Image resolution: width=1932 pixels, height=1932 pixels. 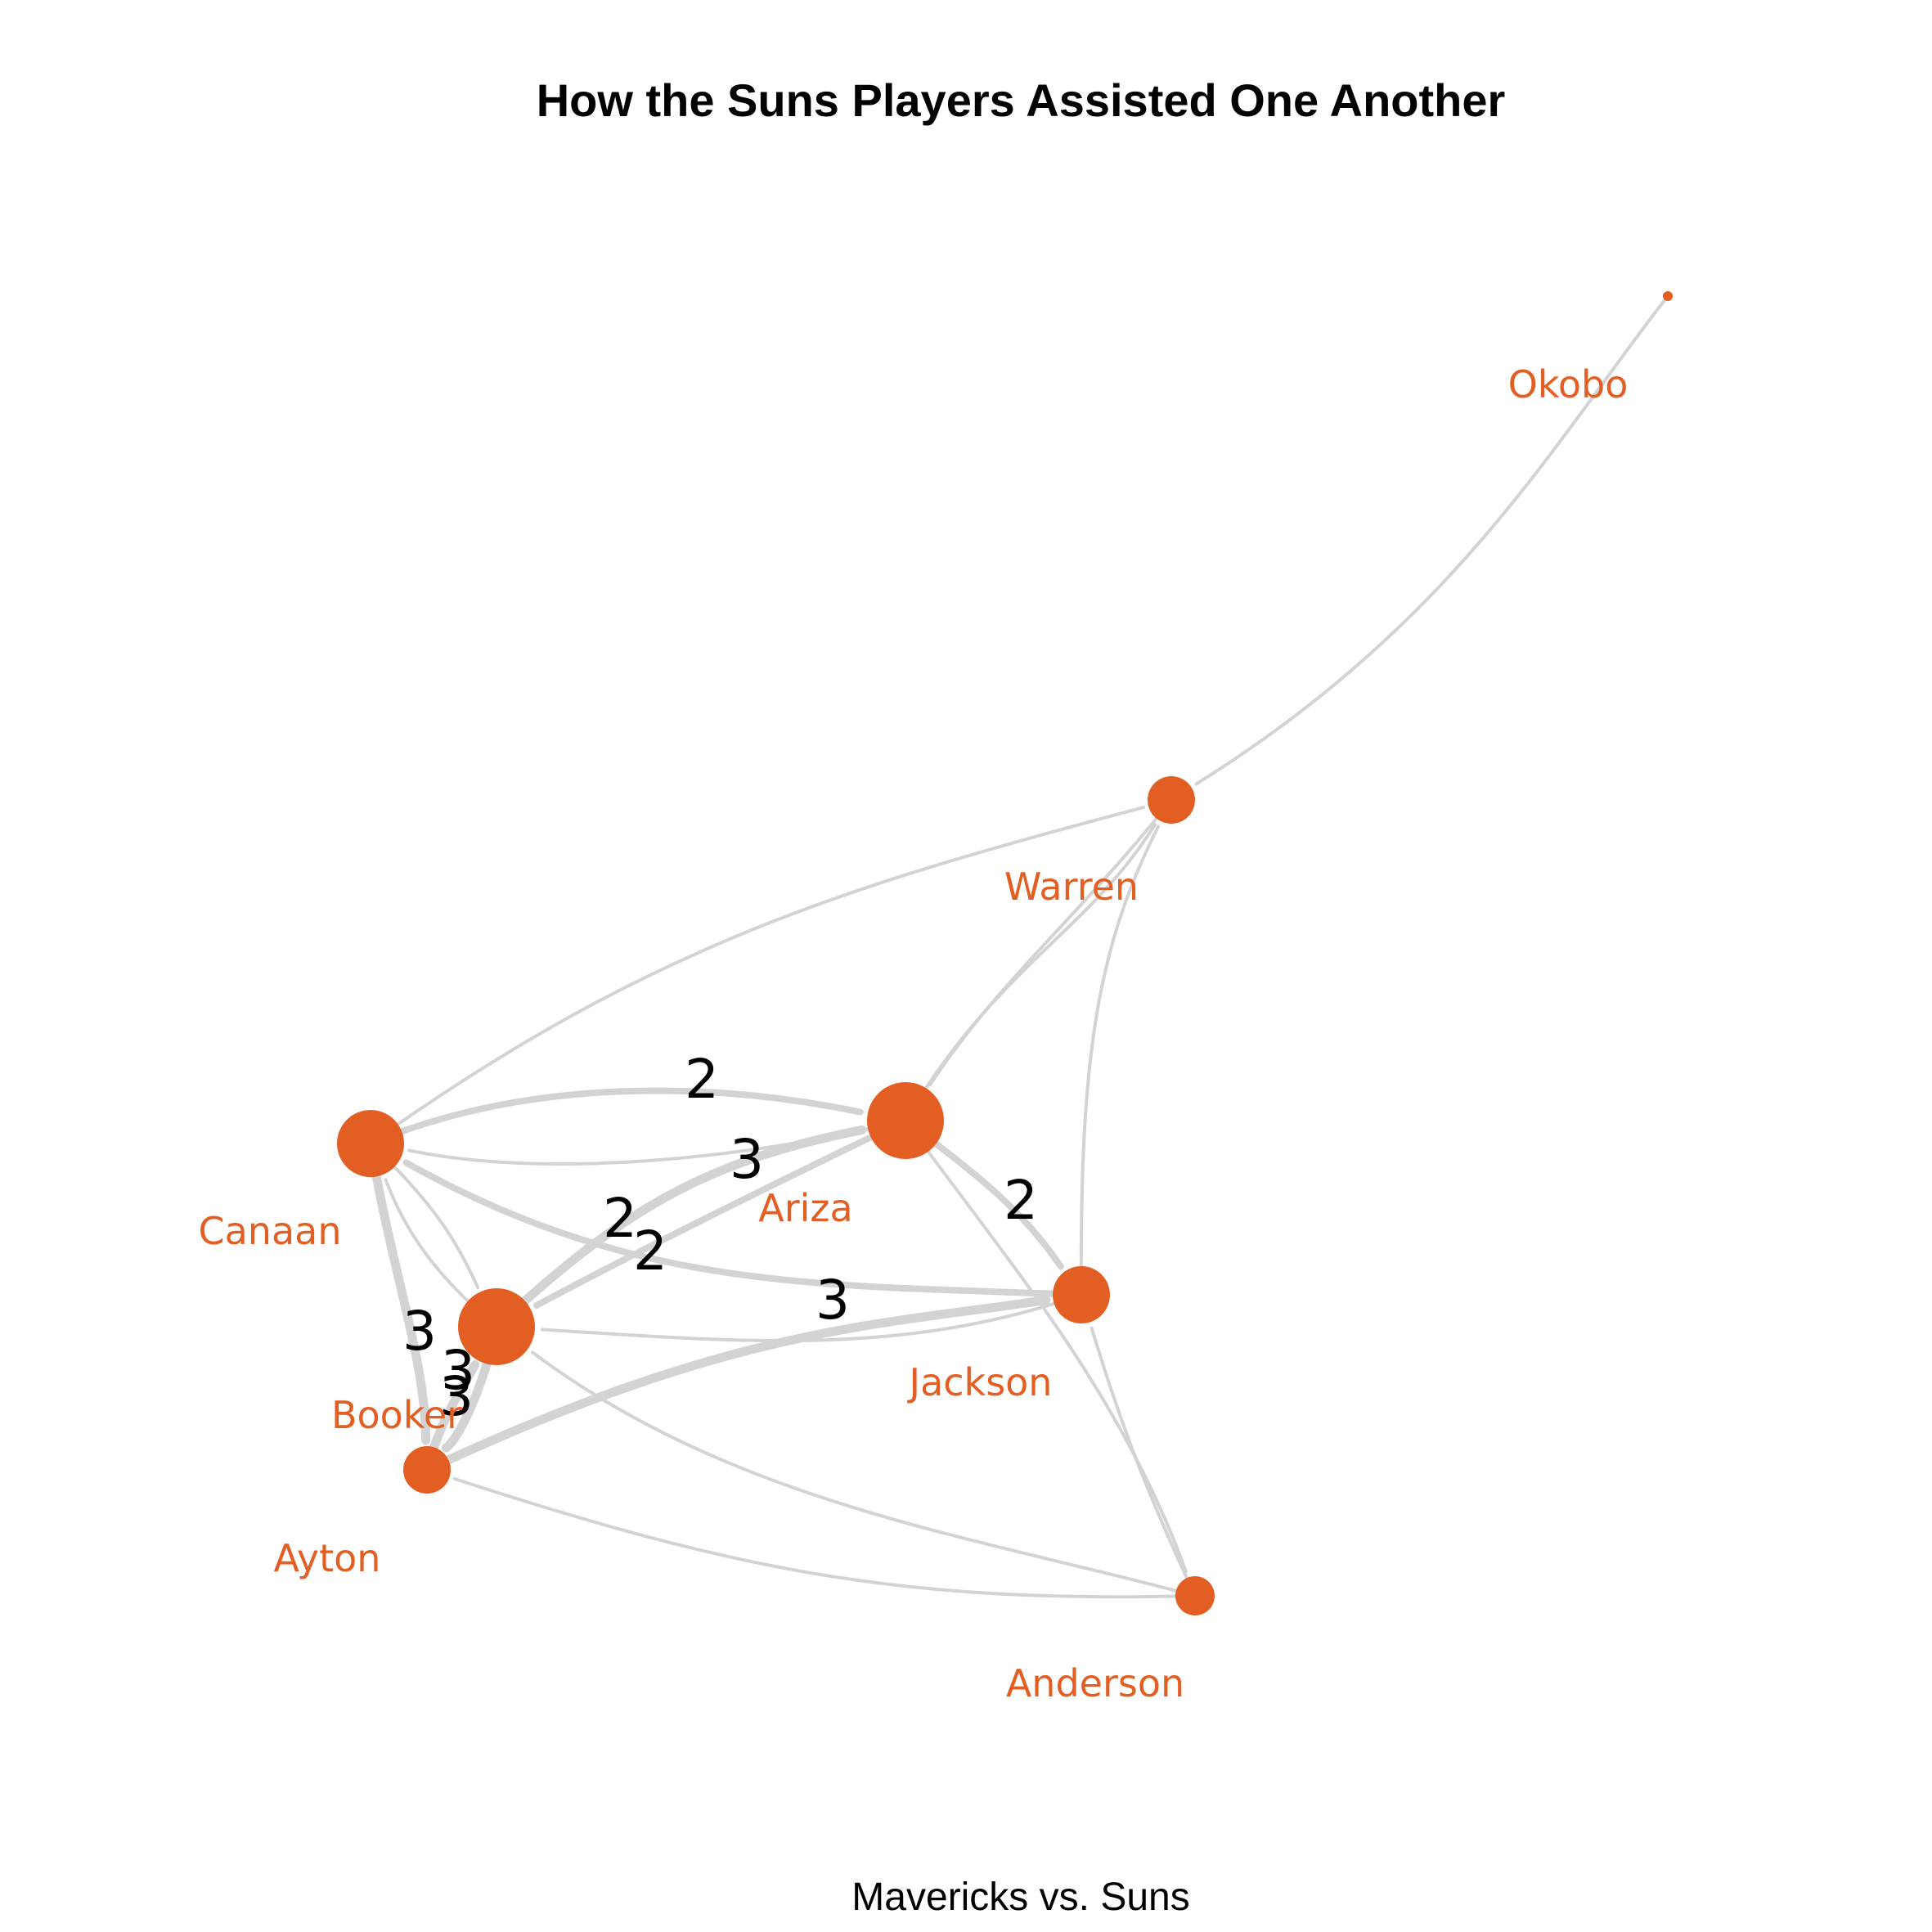 What do you see at coordinates (980, 1382) in the screenshot?
I see `node-label-jackson: Jackson` at bounding box center [980, 1382].